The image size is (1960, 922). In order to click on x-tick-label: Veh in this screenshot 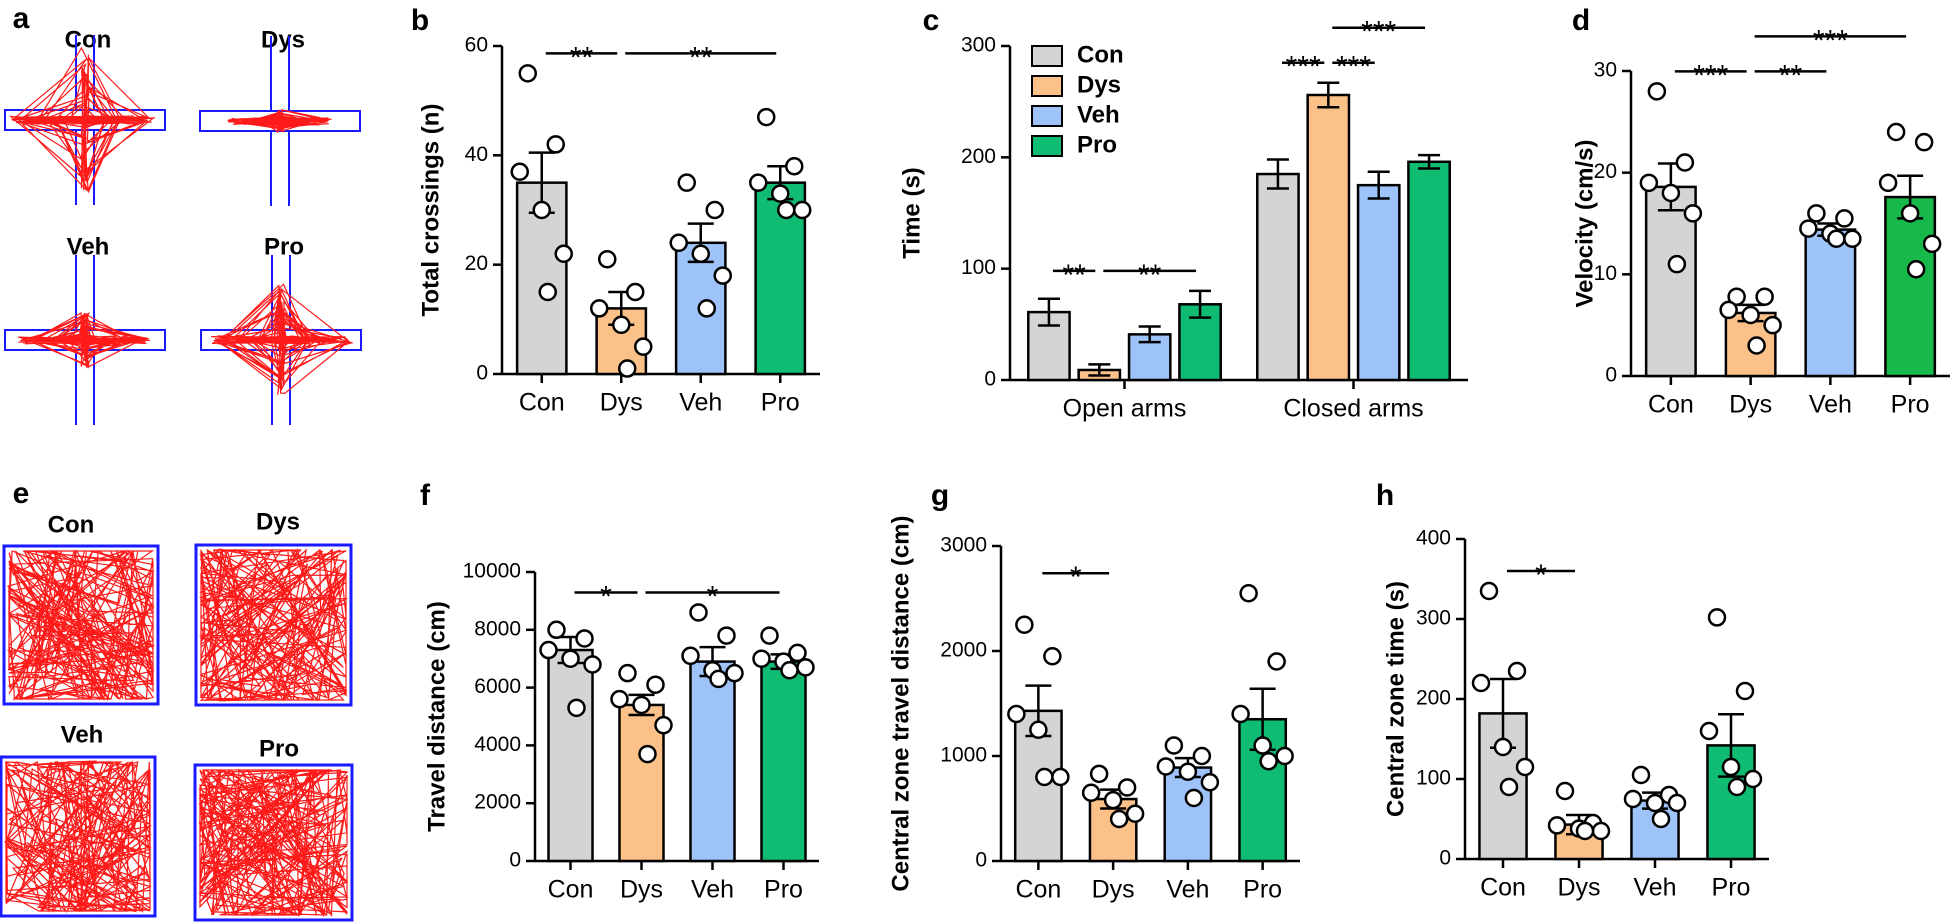, I will do `click(1654, 888)`.